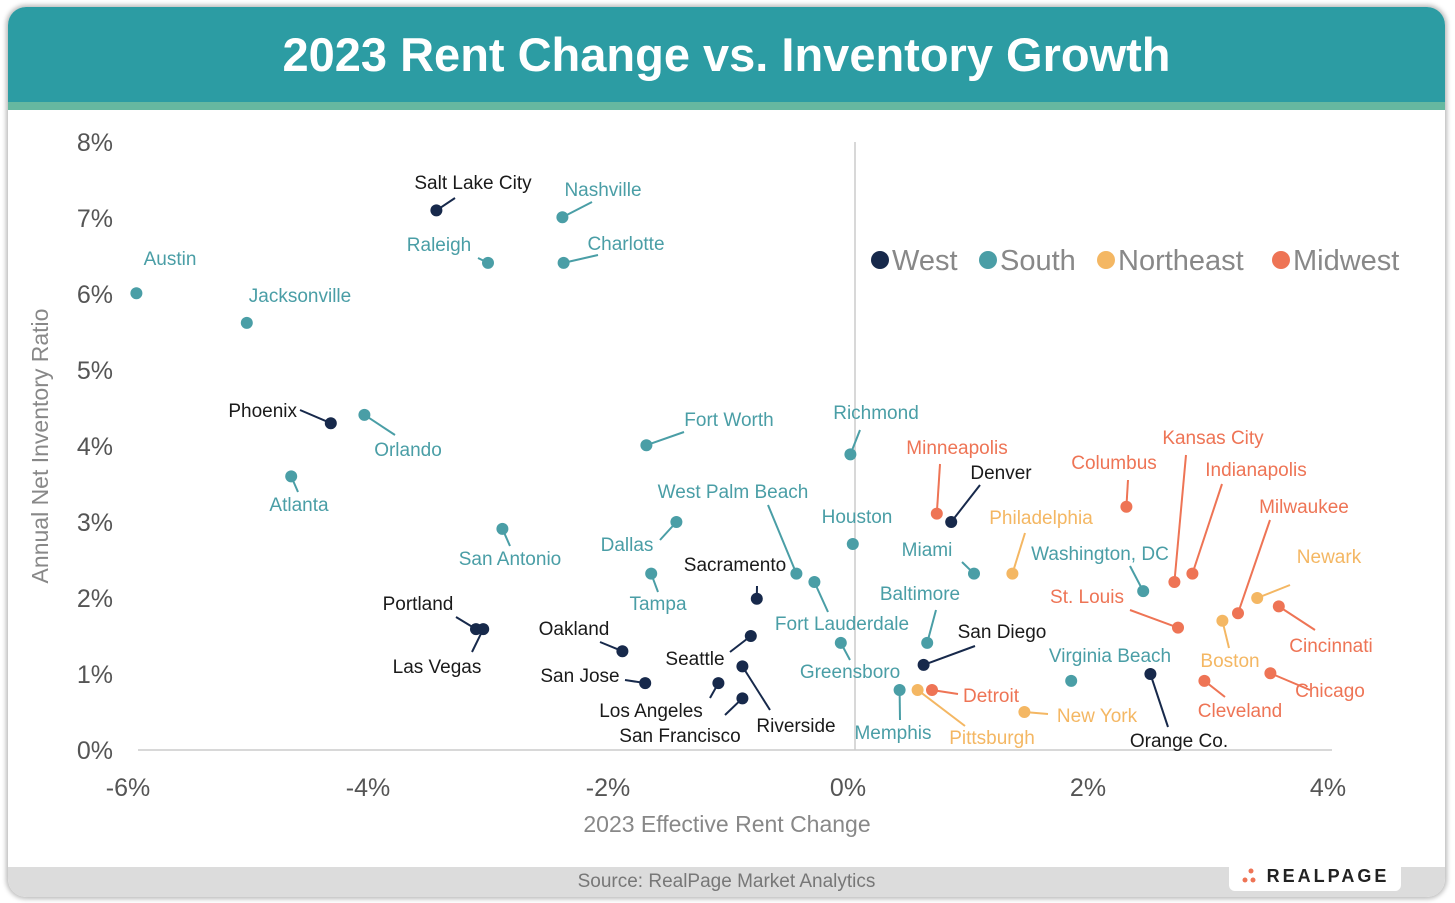  I want to click on source-note: Source: RealPage Market Analytics, so click(726, 881).